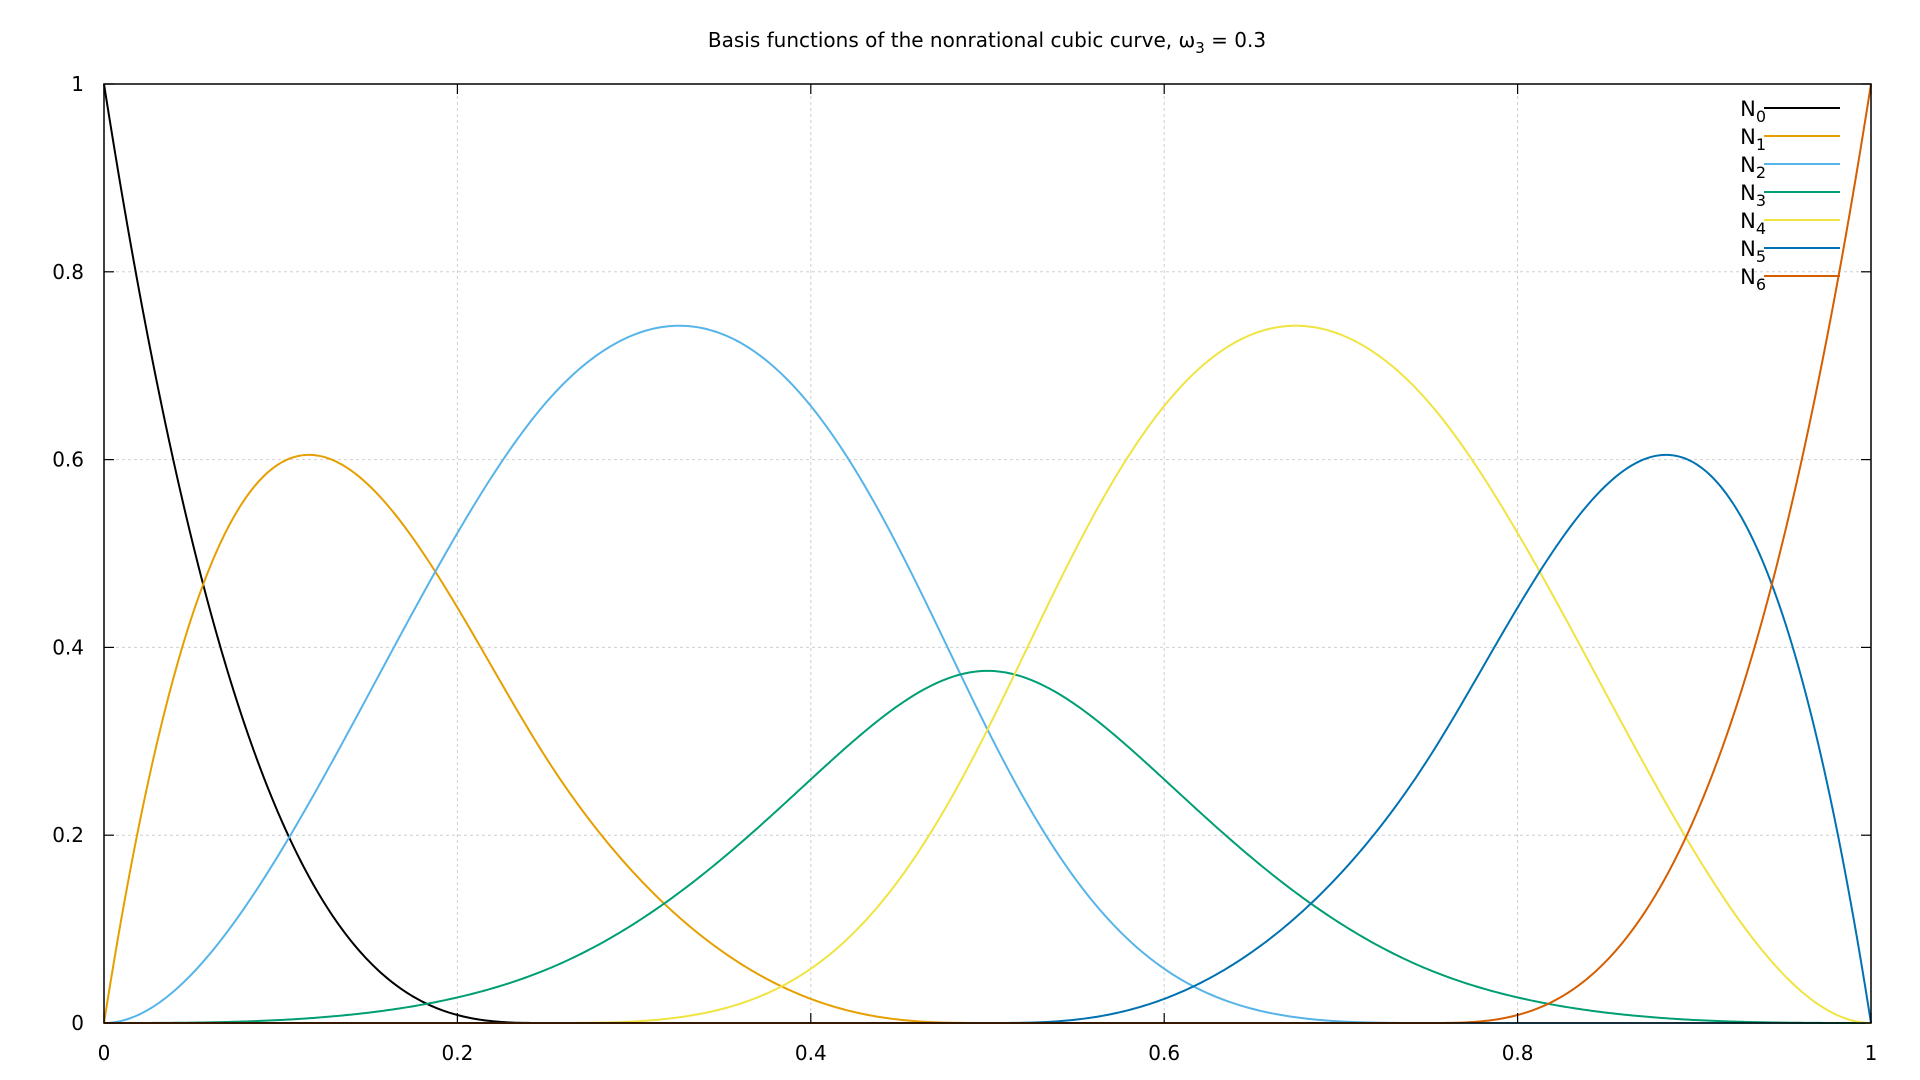 The image size is (1920, 1080). I want to click on x-tick-label: 0.4, so click(811, 1053).